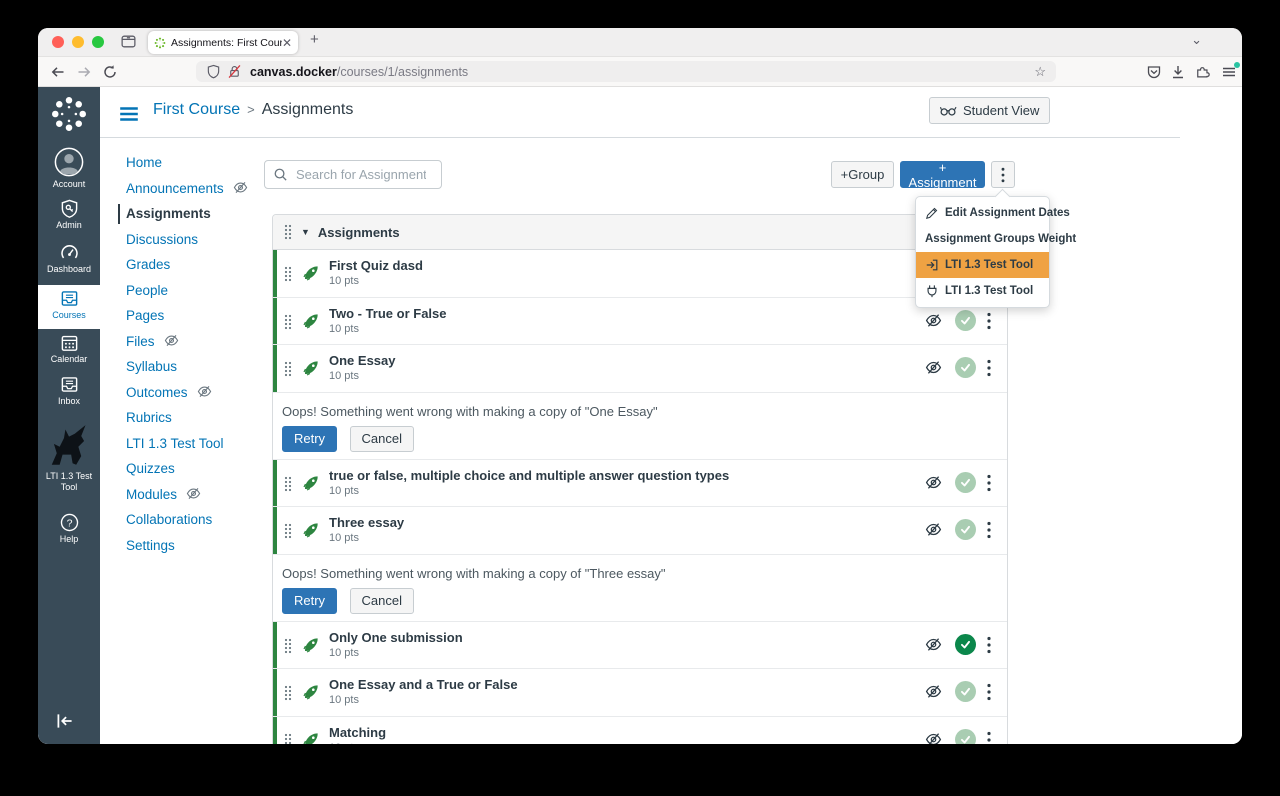 This screenshot has height=796, width=1280. I want to click on course-nav-discussions: Discussions, so click(162, 239).